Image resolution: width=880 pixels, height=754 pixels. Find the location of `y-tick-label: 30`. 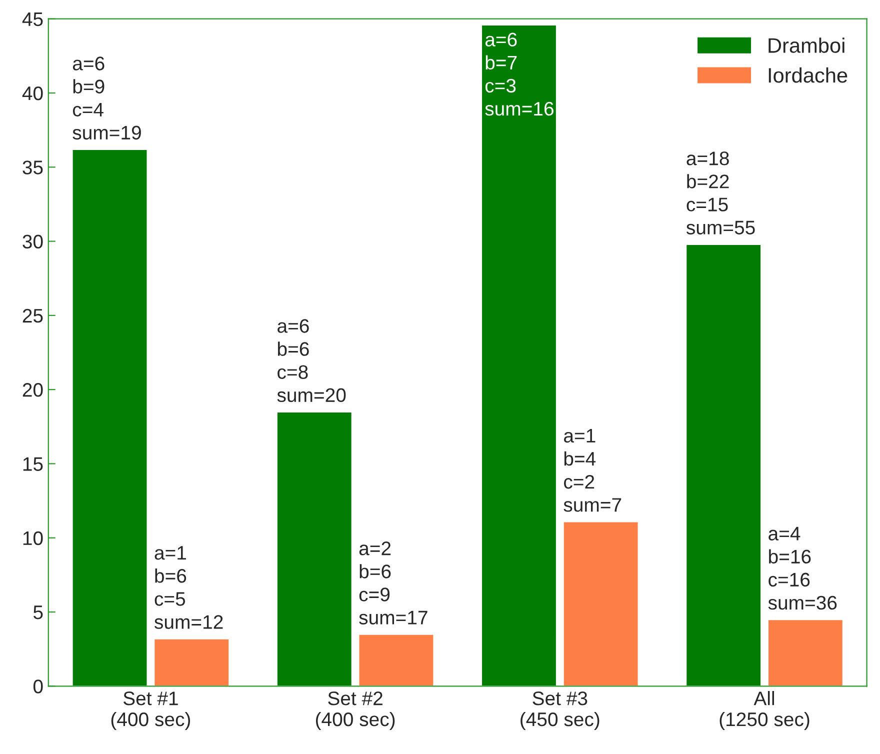

y-tick-label: 30 is located at coordinates (32, 241).